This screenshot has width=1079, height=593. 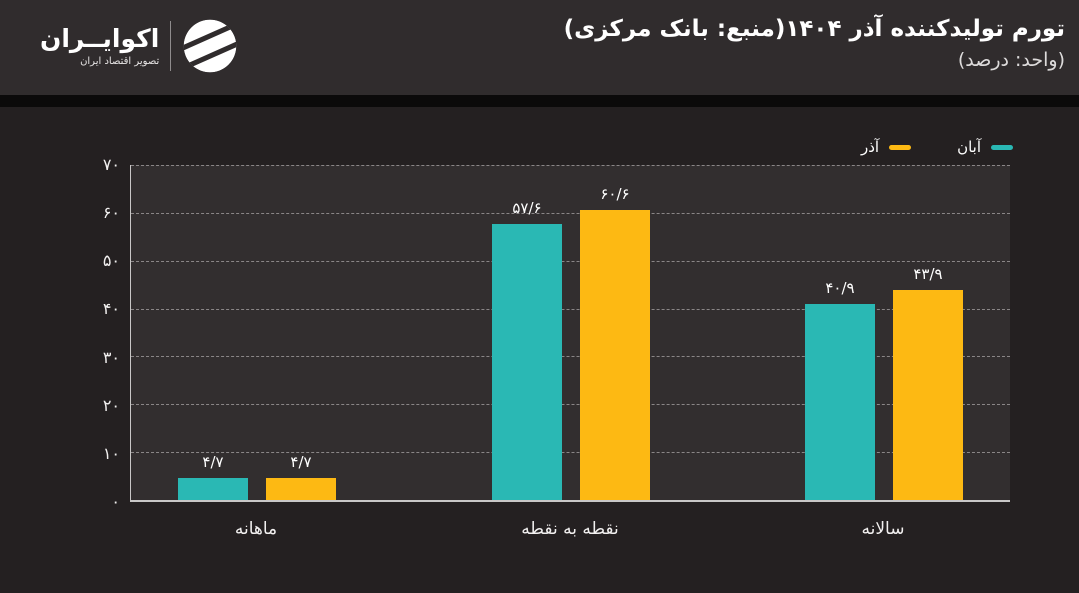 What do you see at coordinates (527, 208) in the screenshot?
I see `bar-value-label: ۵۷/۶` at bounding box center [527, 208].